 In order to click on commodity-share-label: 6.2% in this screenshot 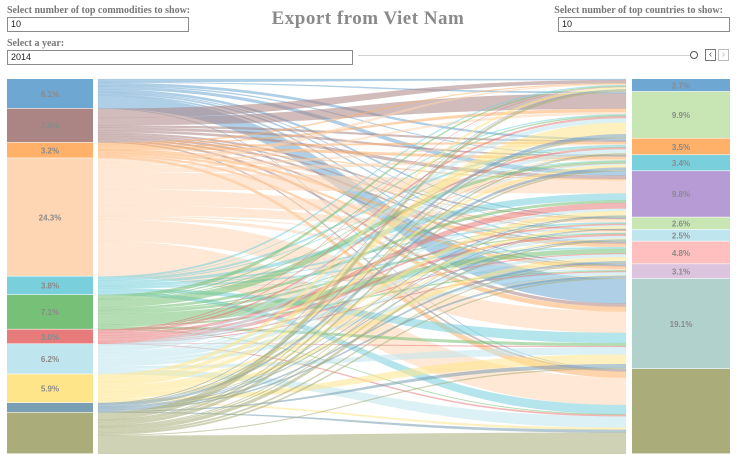, I will do `click(50, 359)`.